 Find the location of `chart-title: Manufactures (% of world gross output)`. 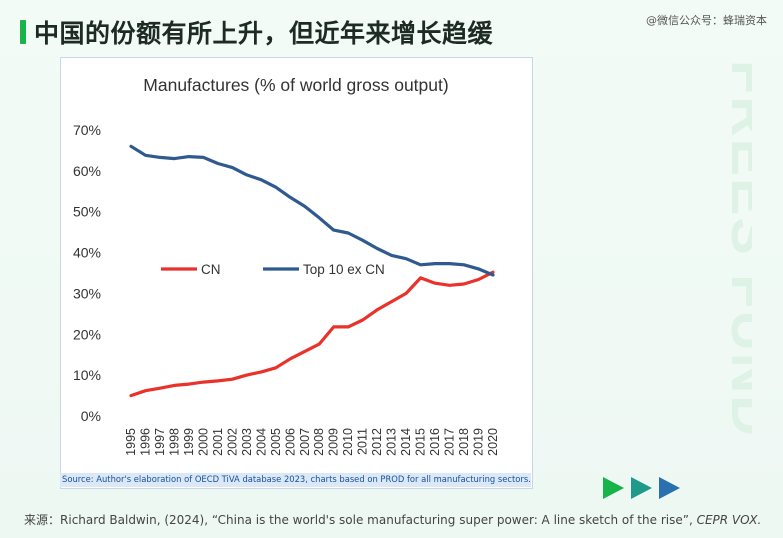

chart-title: Manufactures (% of world gross output) is located at coordinates (295, 85).